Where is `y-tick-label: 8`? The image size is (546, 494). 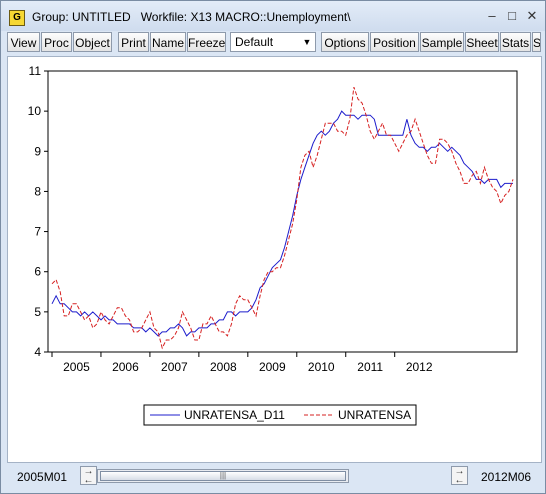 y-tick-label: 8 is located at coordinates (37, 191).